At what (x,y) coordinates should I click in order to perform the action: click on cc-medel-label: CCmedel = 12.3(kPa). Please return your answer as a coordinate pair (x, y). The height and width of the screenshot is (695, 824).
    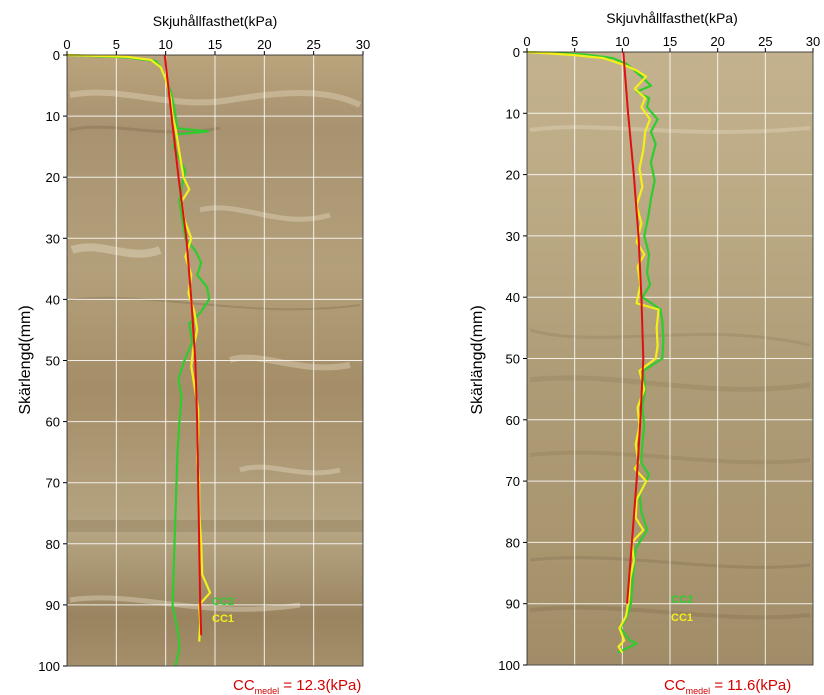
    Looking at the image, I should click on (297, 686).